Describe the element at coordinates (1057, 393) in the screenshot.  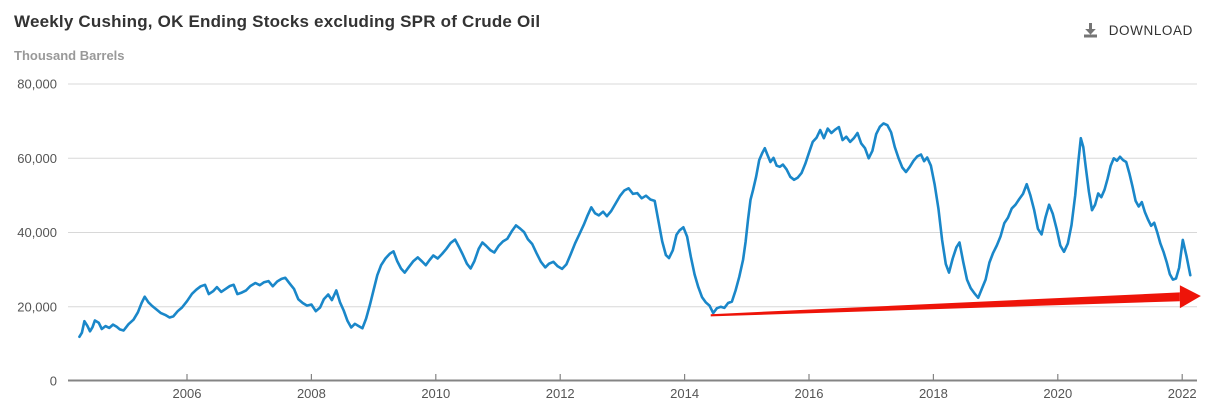
I see `x-tick-label: 2020` at that location.